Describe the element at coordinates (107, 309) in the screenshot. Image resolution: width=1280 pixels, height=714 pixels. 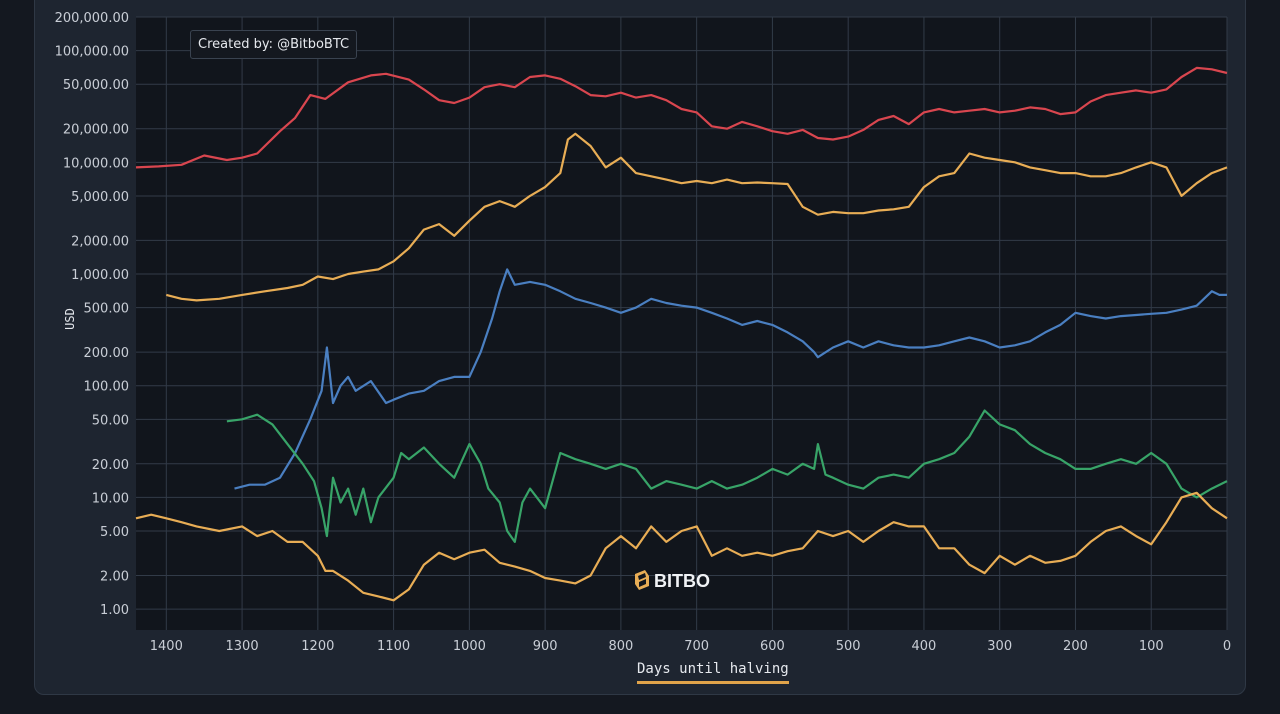
I see `y-tick-label: 500.00` at that location.